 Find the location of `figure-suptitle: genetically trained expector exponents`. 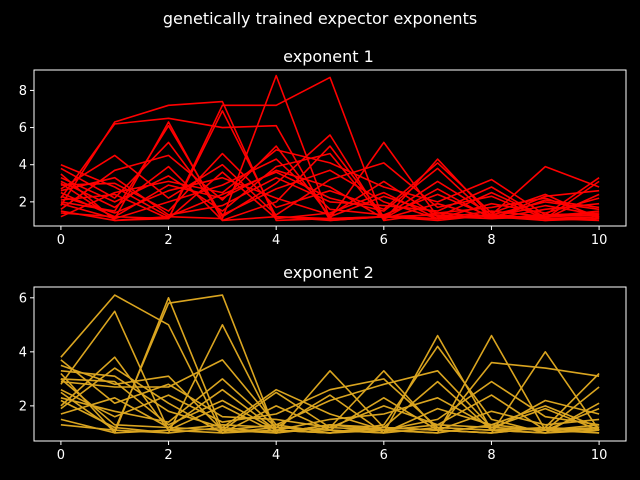

figure-suptitle: genetically trained expector exponents is located at coordinates (320, 18).